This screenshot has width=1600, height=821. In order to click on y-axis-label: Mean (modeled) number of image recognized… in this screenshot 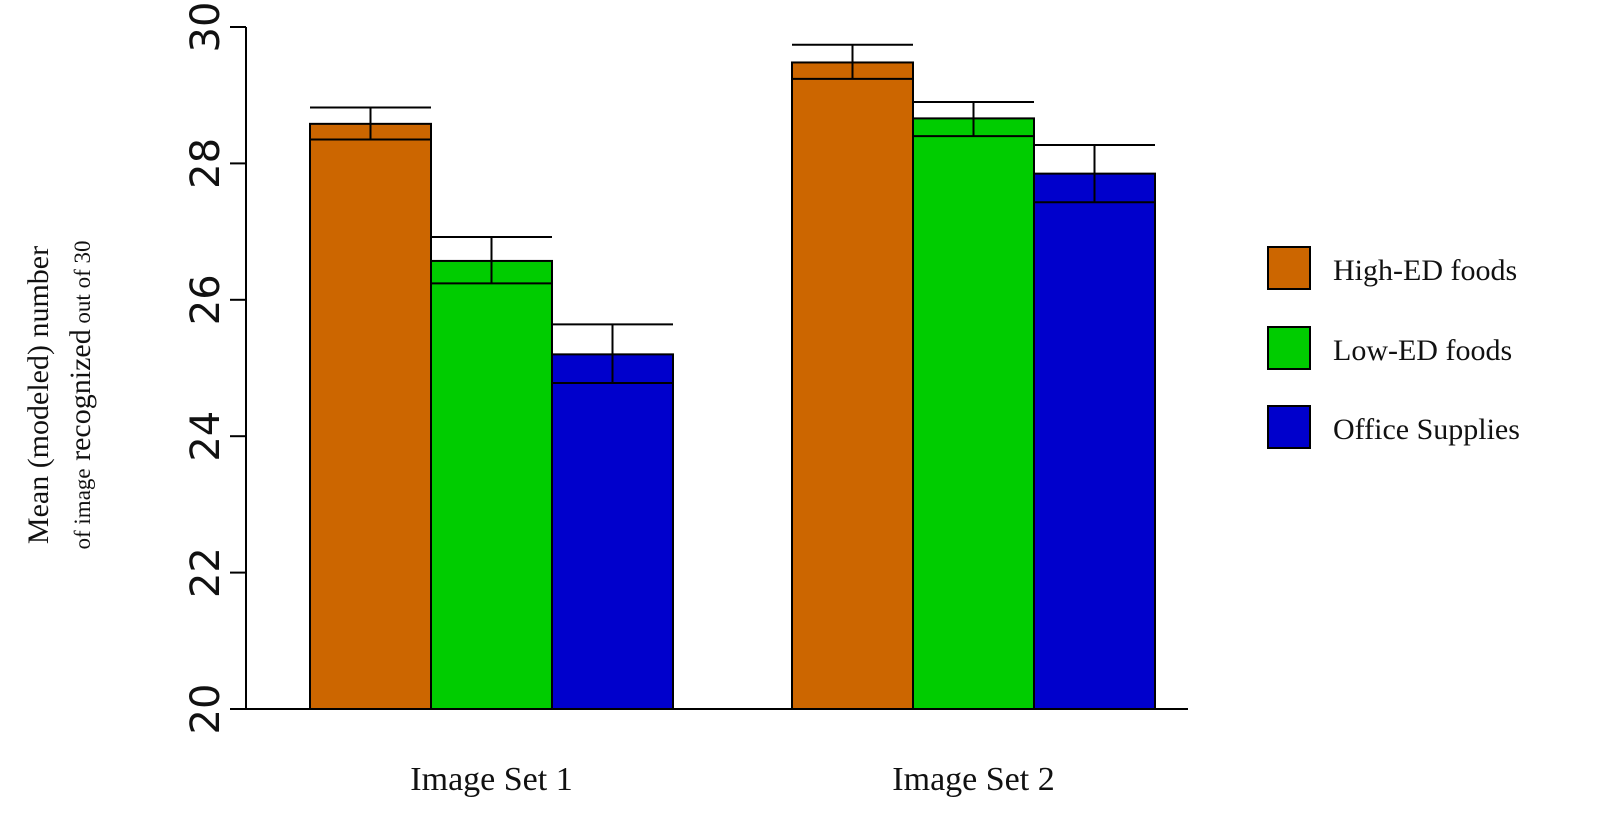, I will do `click(59, 394)`.